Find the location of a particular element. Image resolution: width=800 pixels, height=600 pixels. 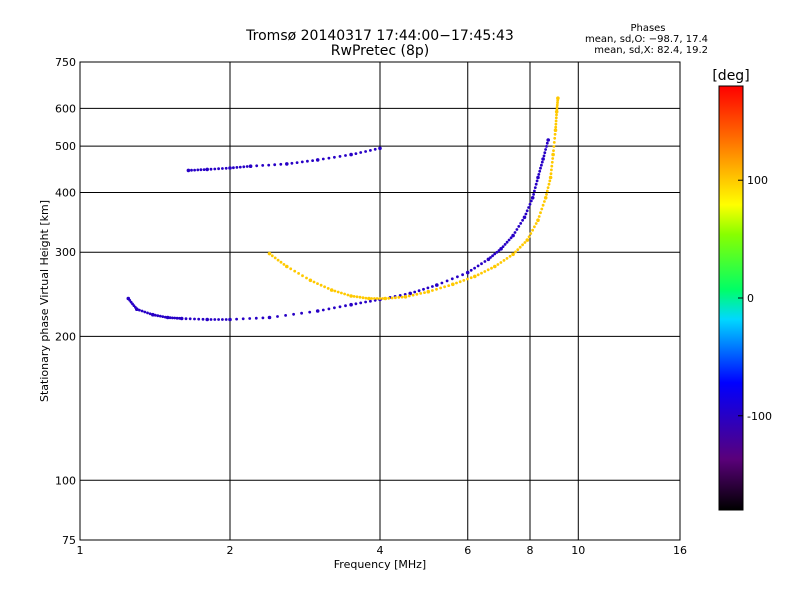

colorbar-ticks: 100 0 -100 is located at coordinates (755, 298).